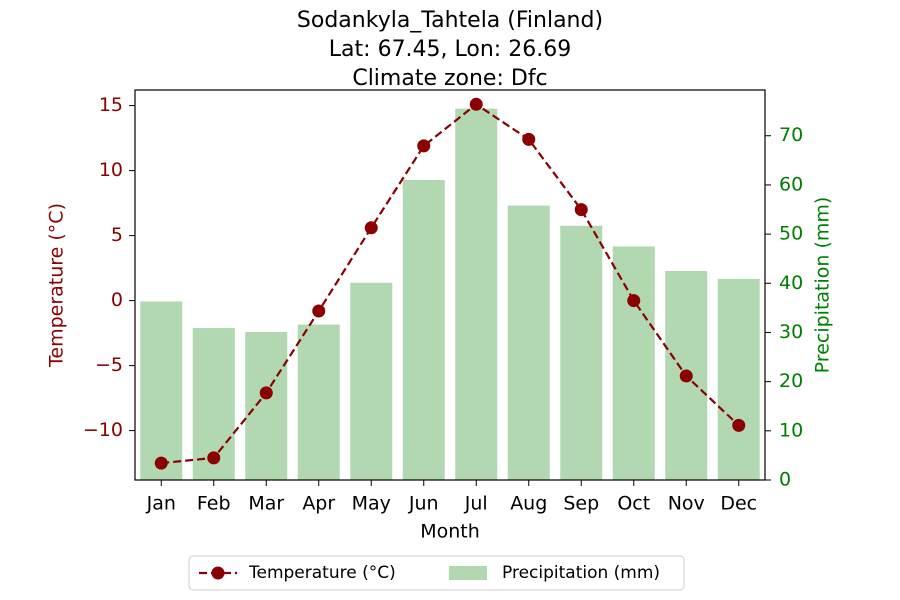  What do you see at coordinates (90, 267) in the screenshot?
I see `y-axis-left: −10 −5 0 5 10 15 Temperature (°C)` at bounding box center [90, 267].